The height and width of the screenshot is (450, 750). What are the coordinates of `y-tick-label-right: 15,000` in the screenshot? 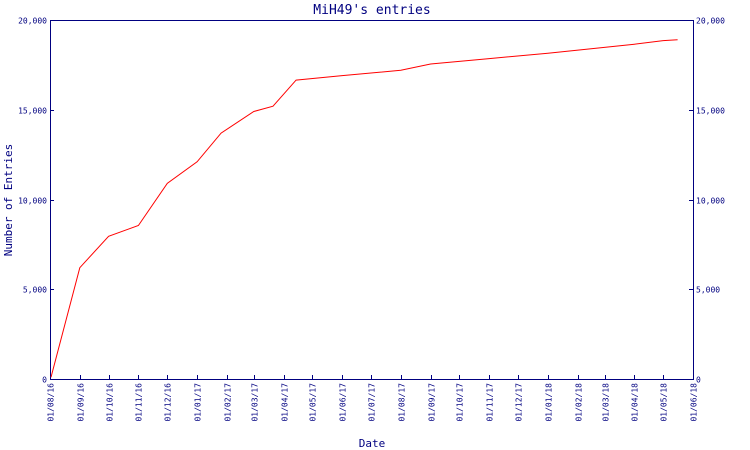 It's located at (710, 111).